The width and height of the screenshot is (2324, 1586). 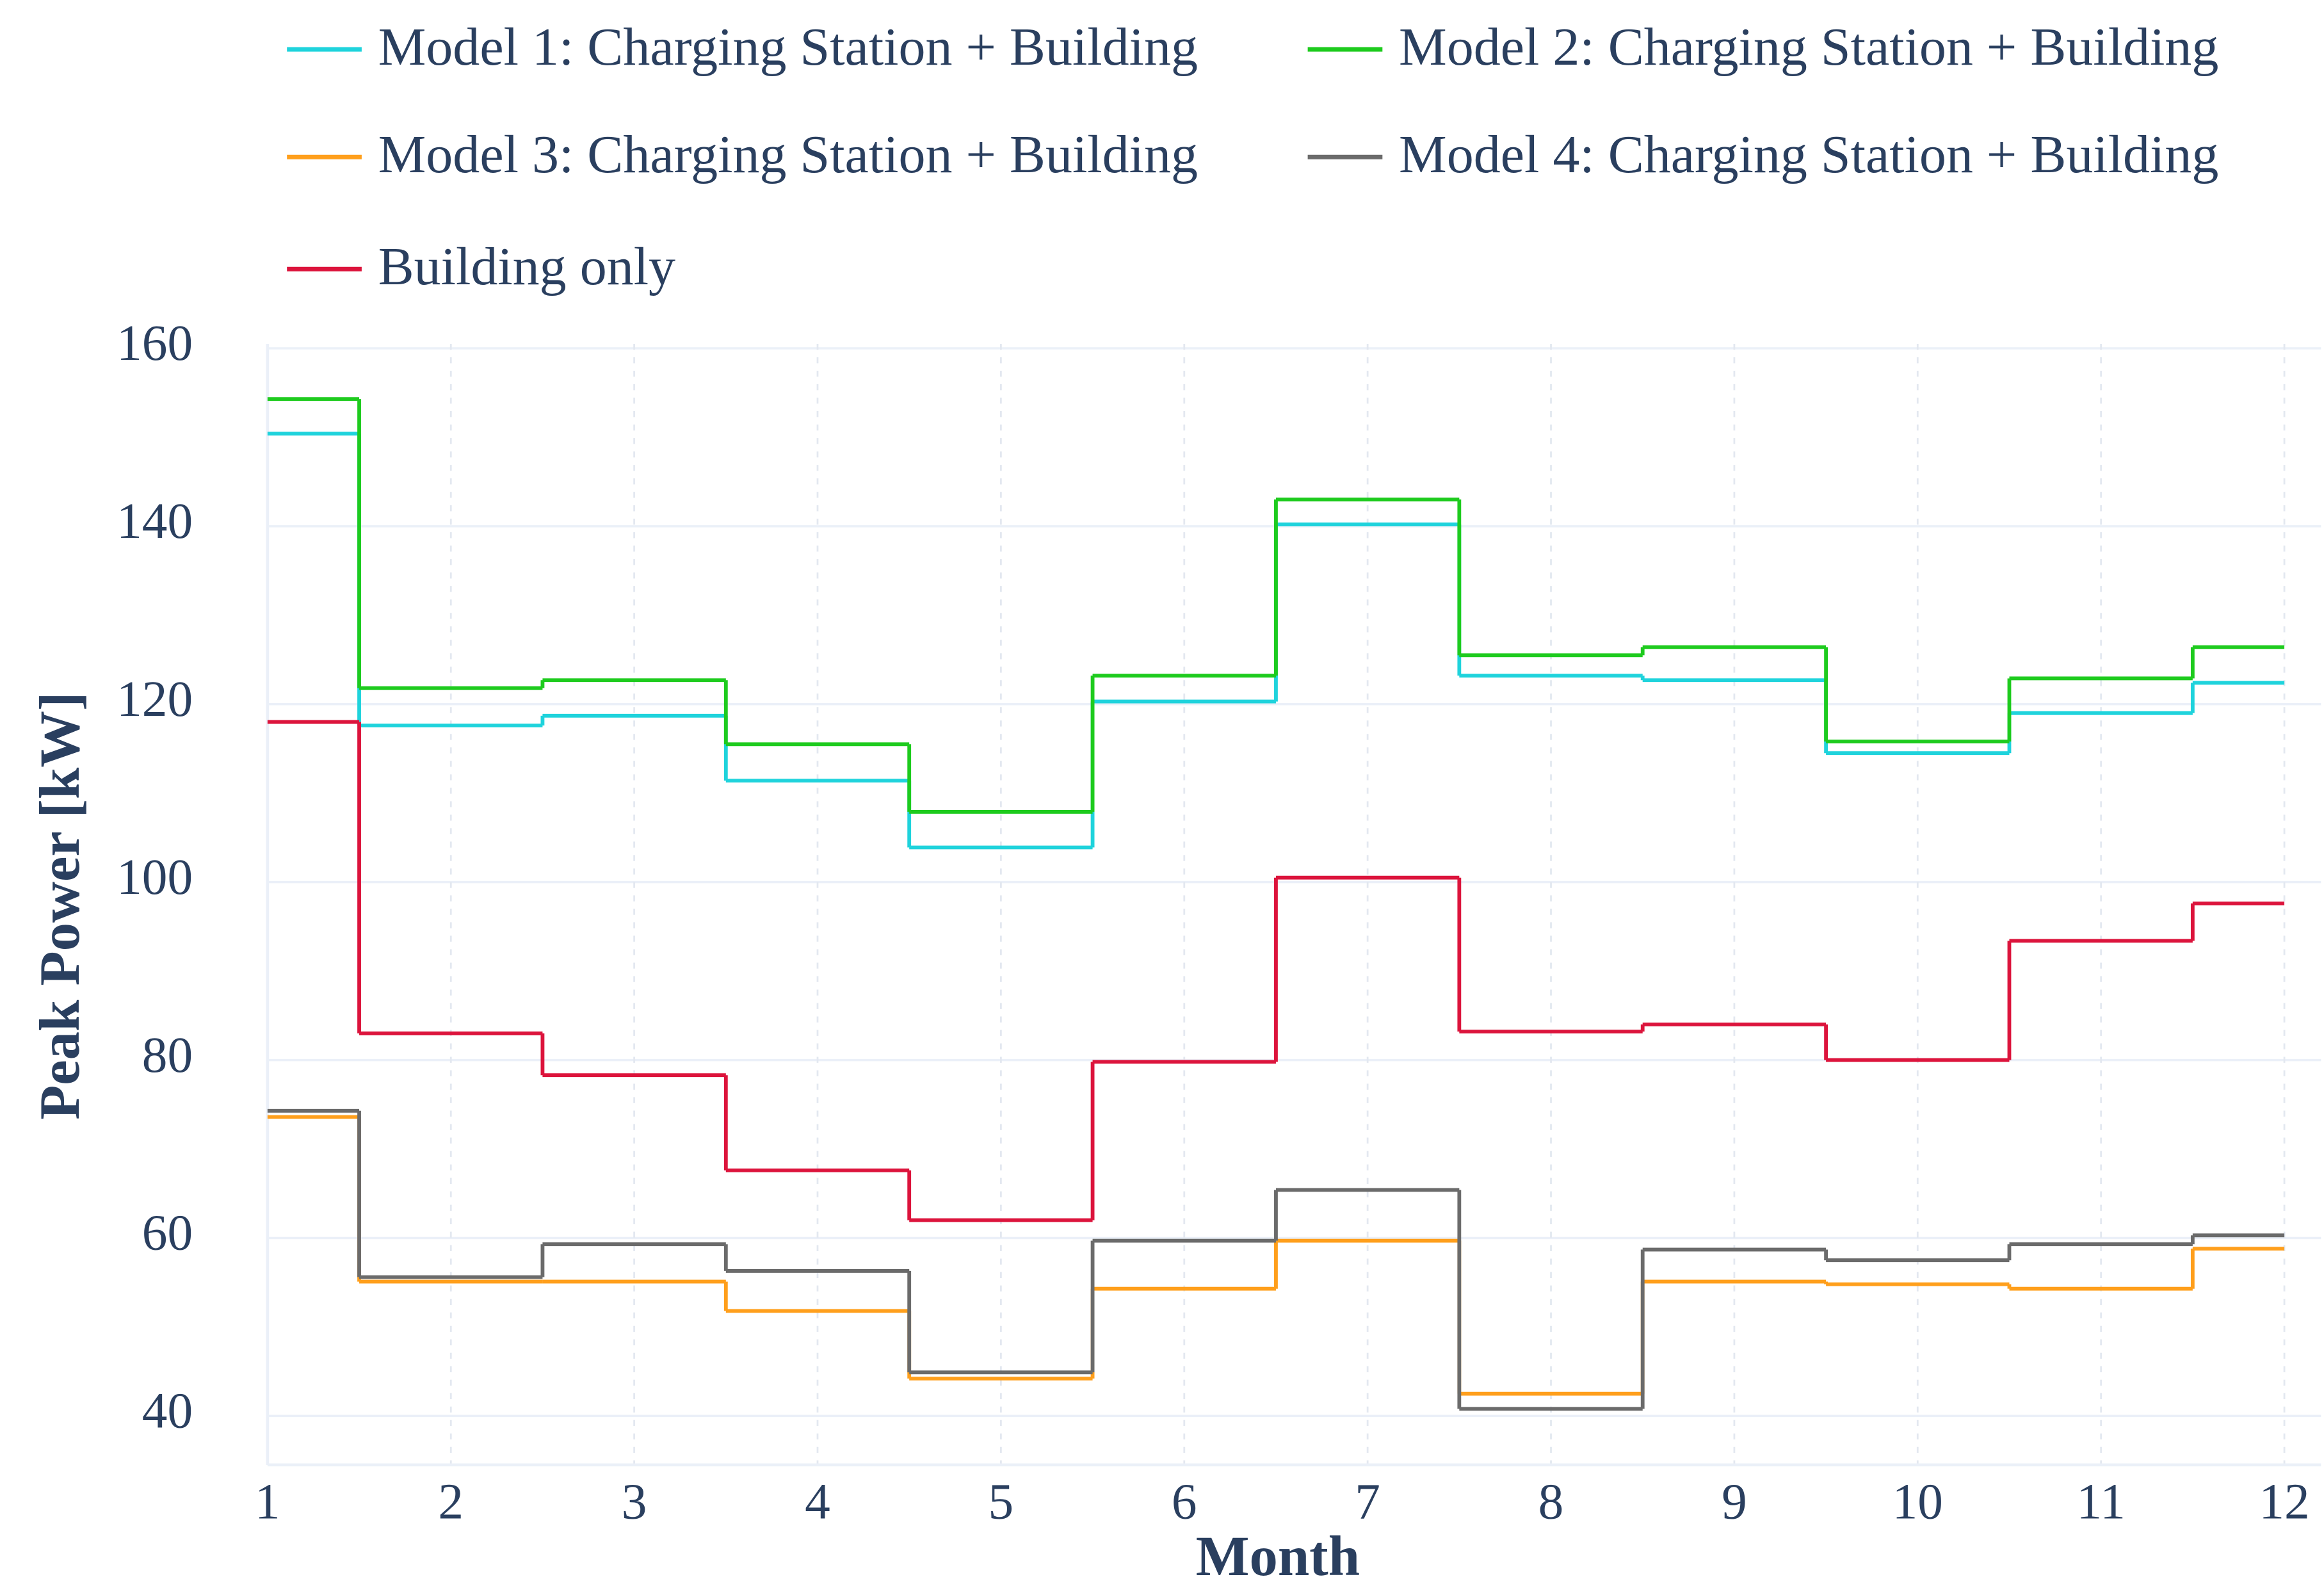 I want to click on y-tick-label: 160, so click(x=155, y=343).